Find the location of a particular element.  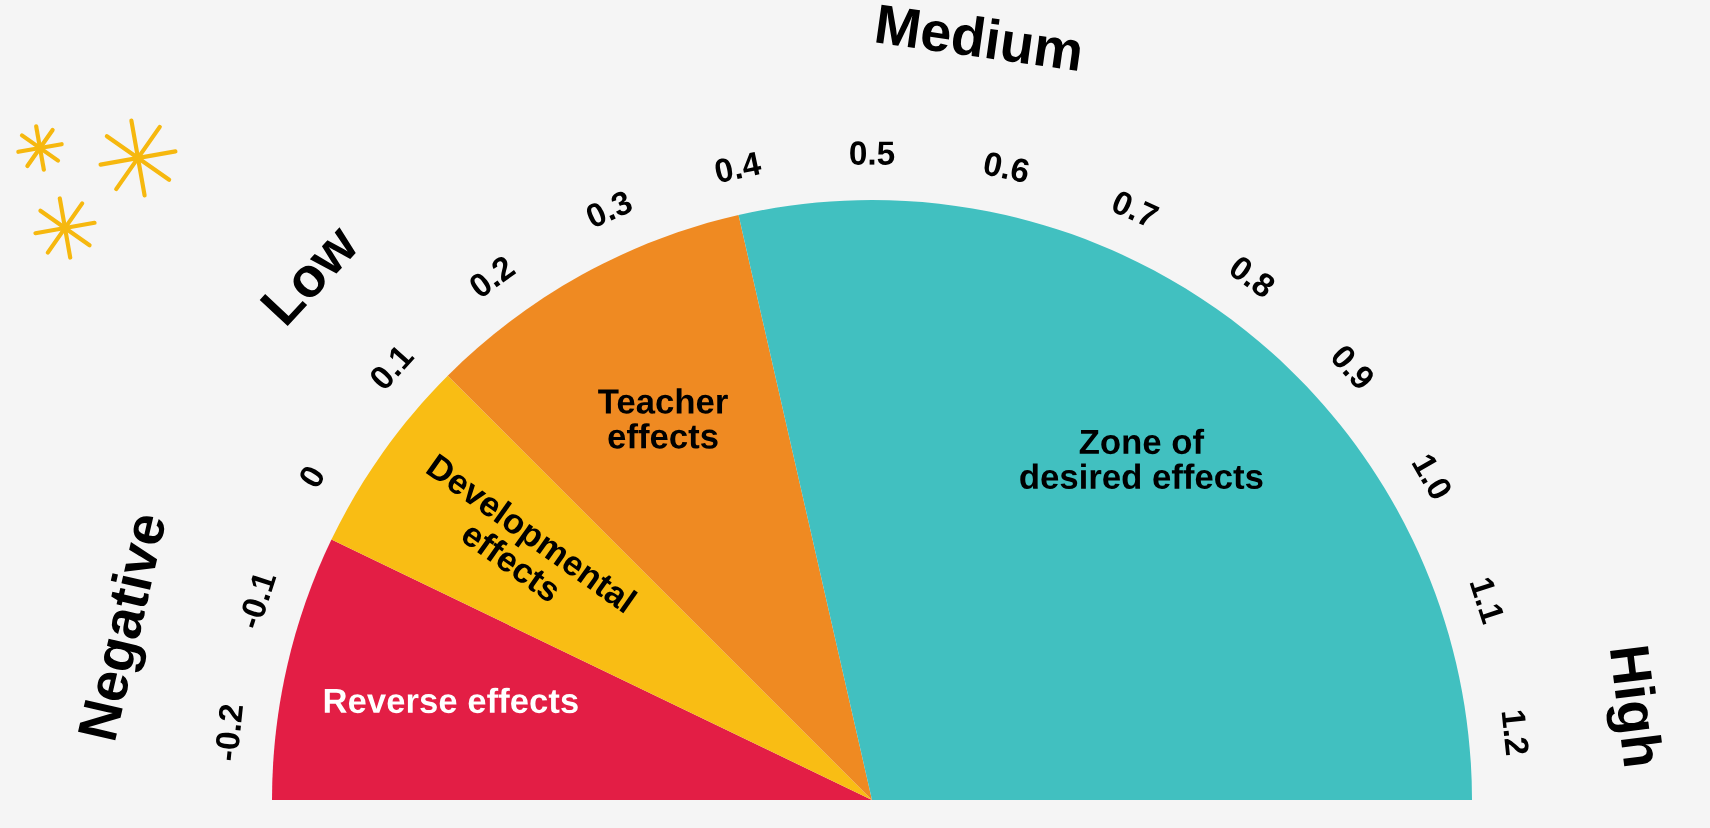

text: 0.2 is located at coordinates (492, 277).